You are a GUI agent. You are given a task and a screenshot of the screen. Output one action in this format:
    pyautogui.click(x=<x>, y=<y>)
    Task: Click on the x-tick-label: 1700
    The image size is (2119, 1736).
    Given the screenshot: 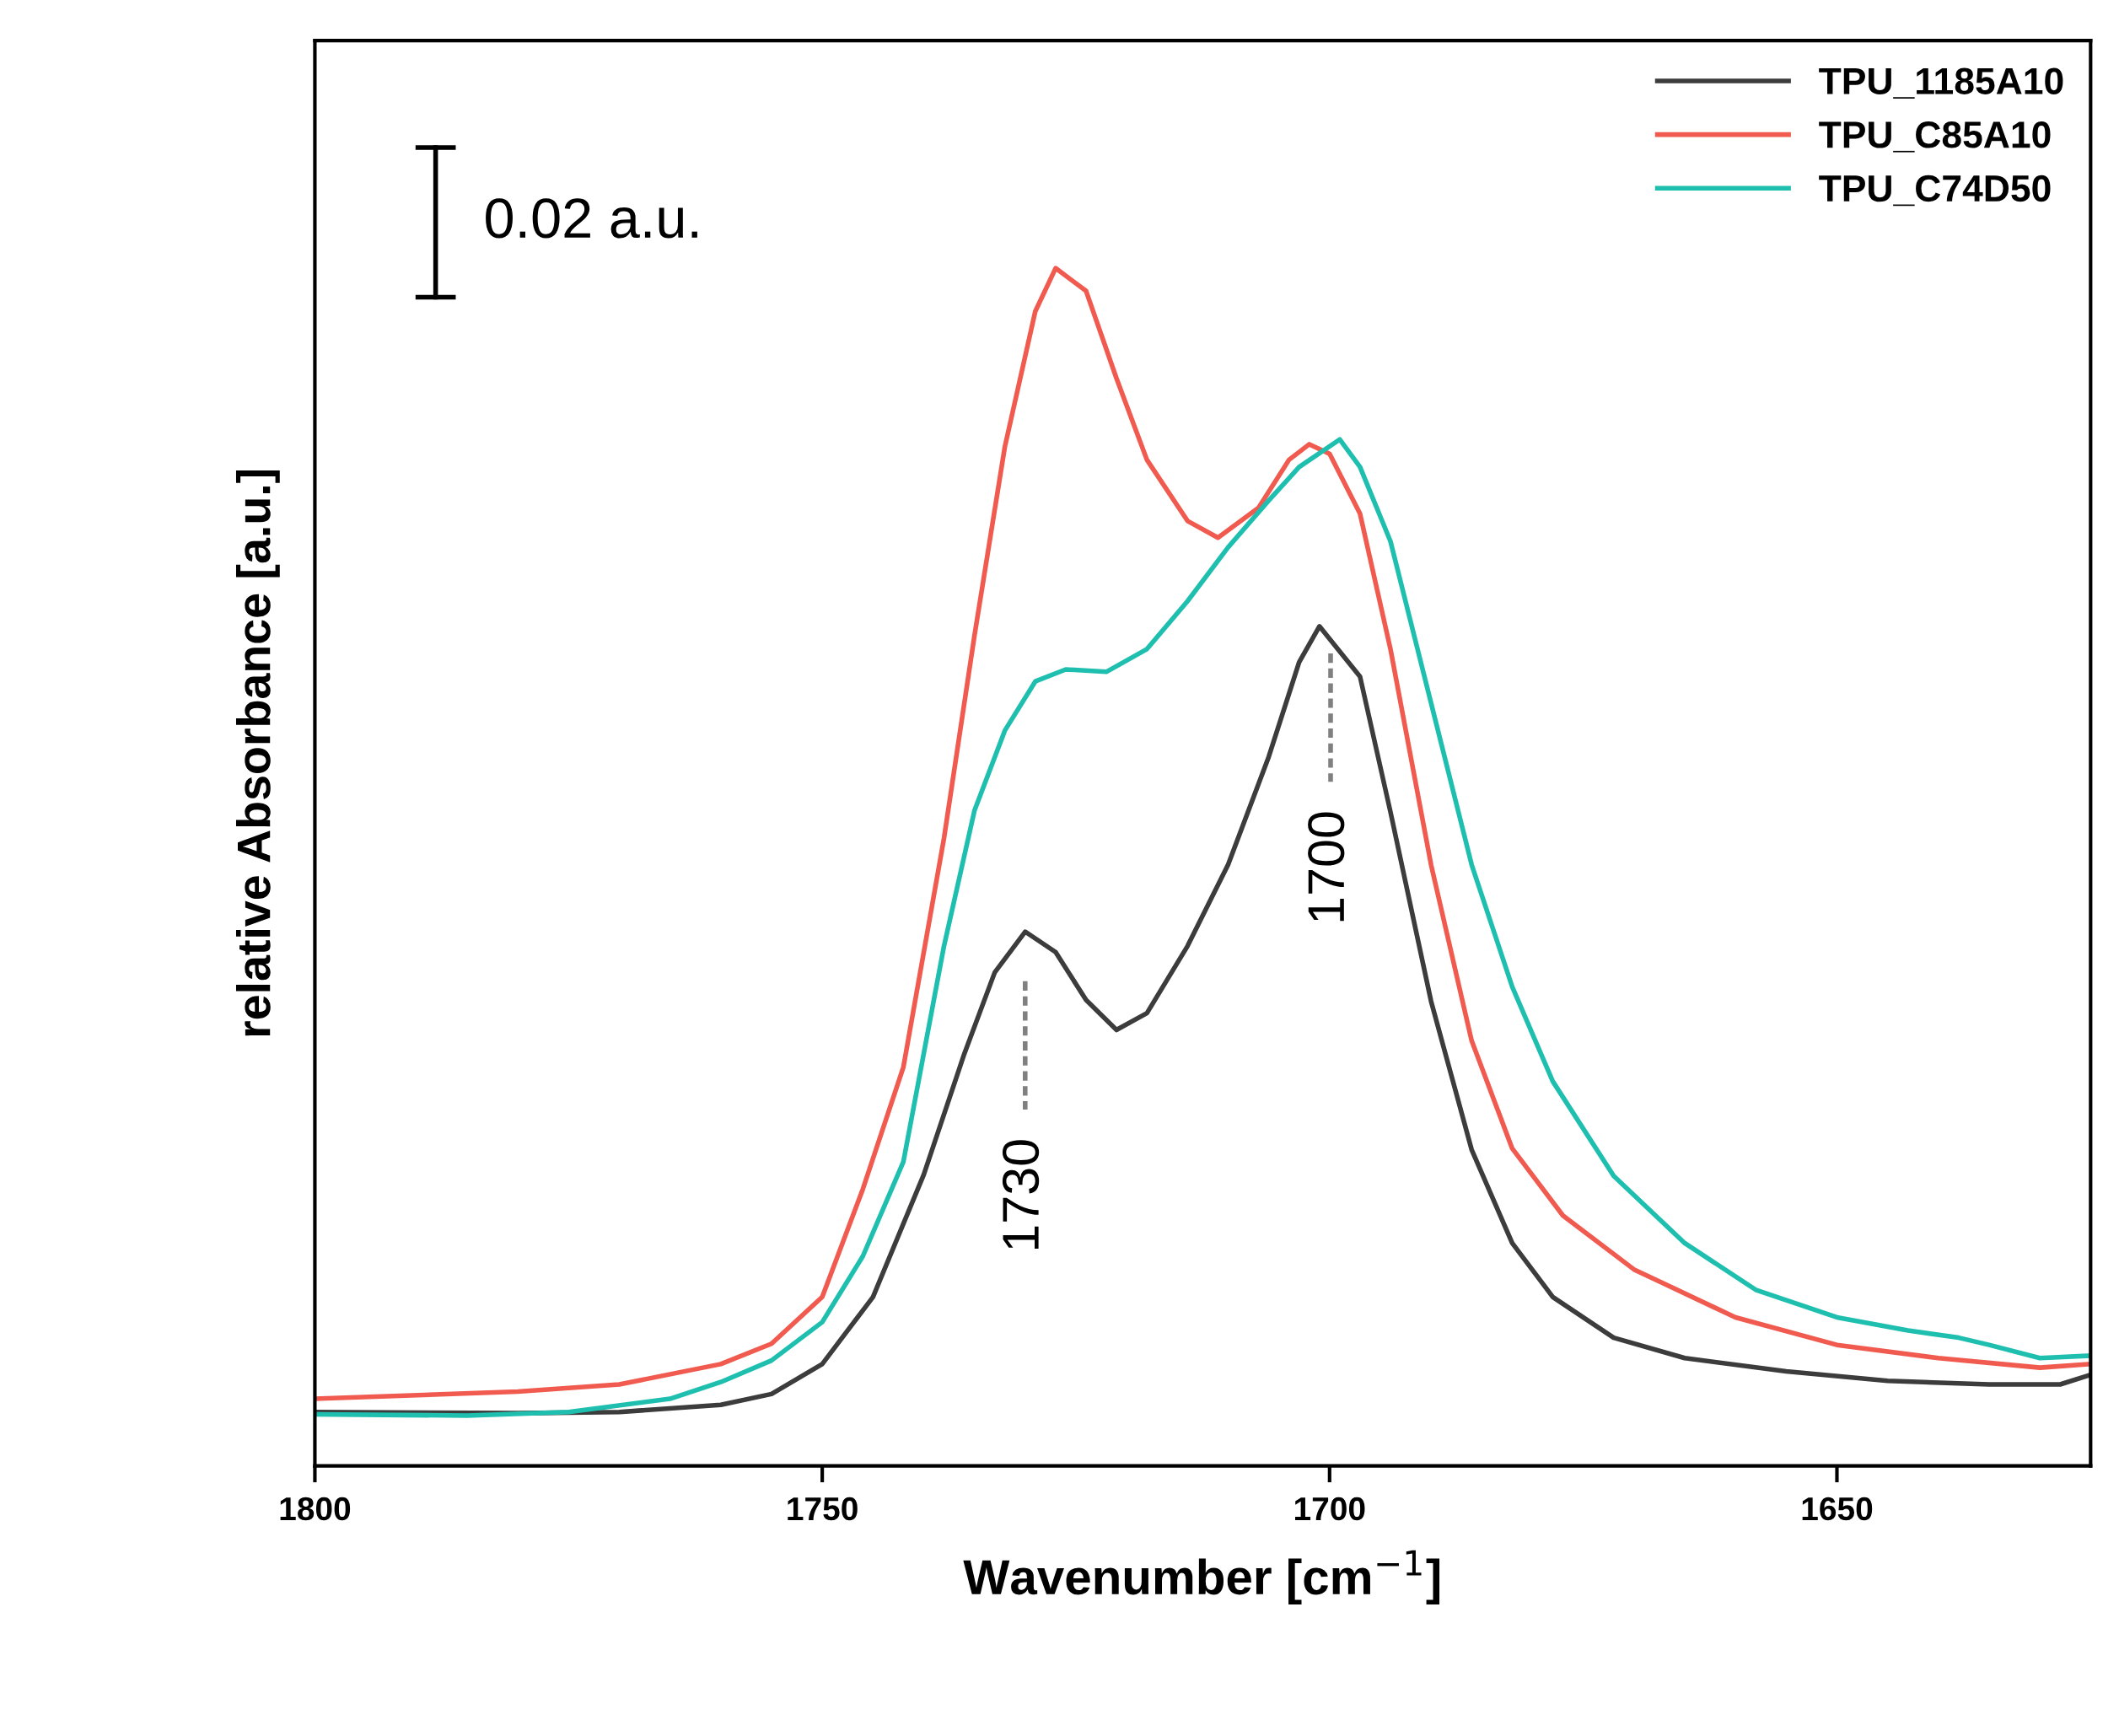 What is the action you would take?
    pyautogui.click(x=1330, y=1509)
    